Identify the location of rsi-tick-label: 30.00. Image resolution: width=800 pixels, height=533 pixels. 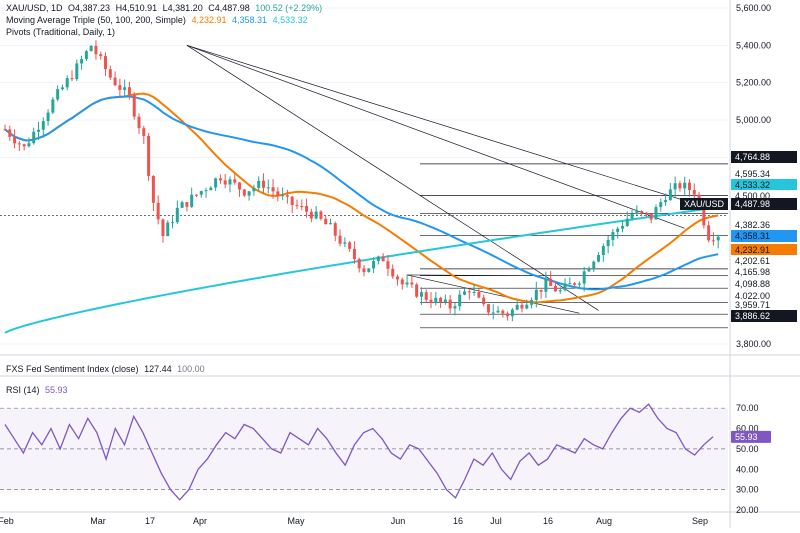
(747, 490).